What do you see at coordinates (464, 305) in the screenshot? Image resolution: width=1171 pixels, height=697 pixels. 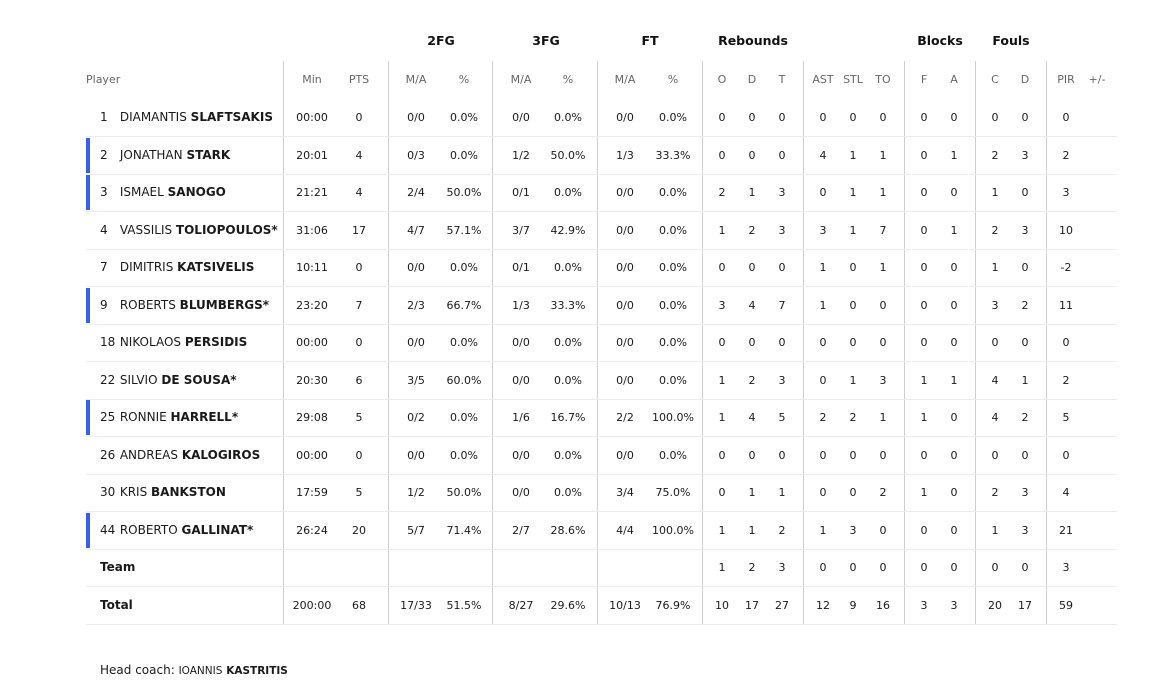 I see `stat-fg2-pct: 66.7%` at bounding box center [464, 305].